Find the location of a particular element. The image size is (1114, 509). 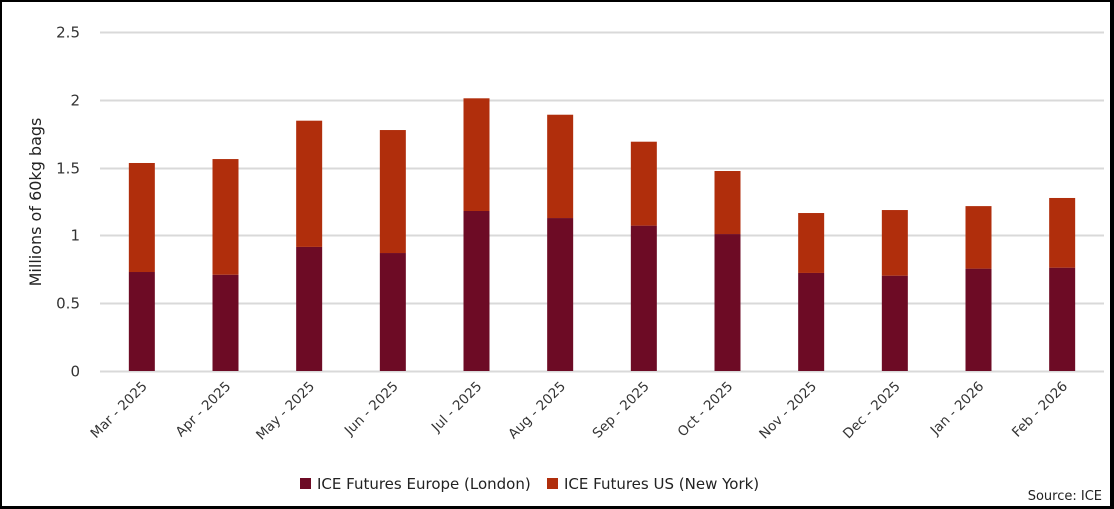

y-axis-label: Millions of 60kg bags is located at coordinates (35, 202).